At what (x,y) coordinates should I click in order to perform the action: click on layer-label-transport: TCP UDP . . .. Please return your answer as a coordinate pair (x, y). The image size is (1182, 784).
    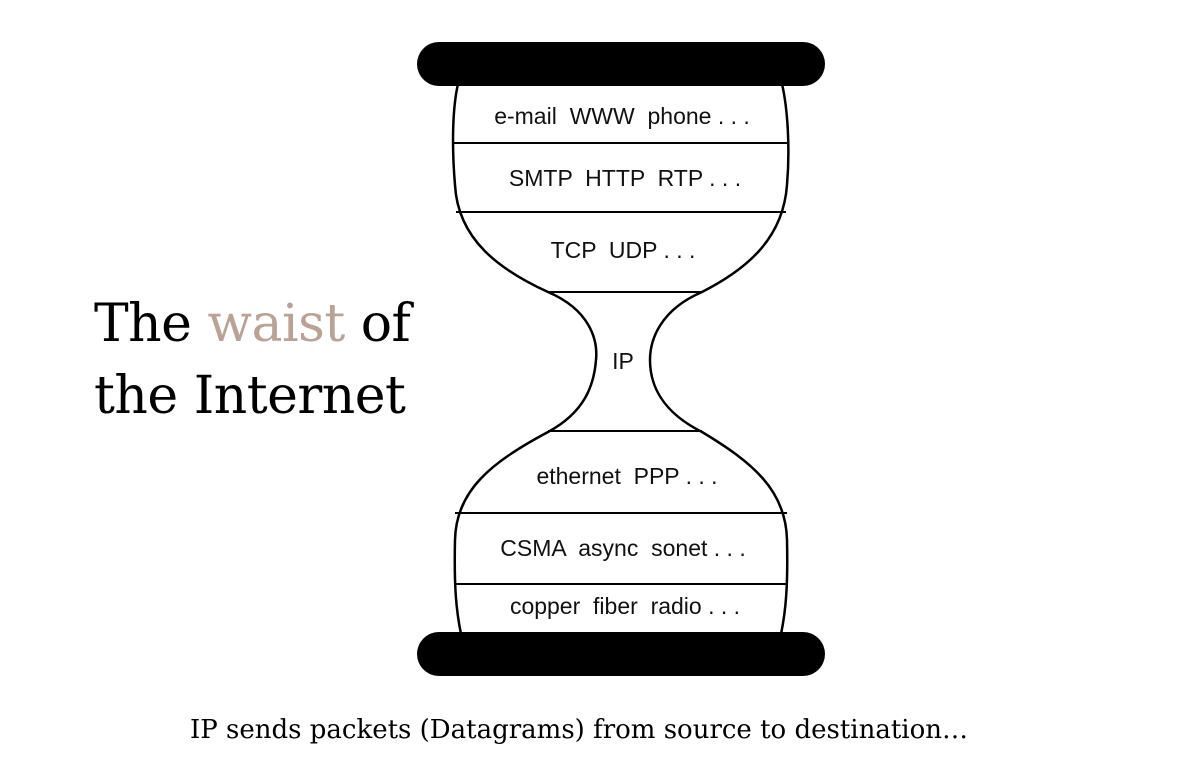
    Looking at the image, I should click on (623, 250).